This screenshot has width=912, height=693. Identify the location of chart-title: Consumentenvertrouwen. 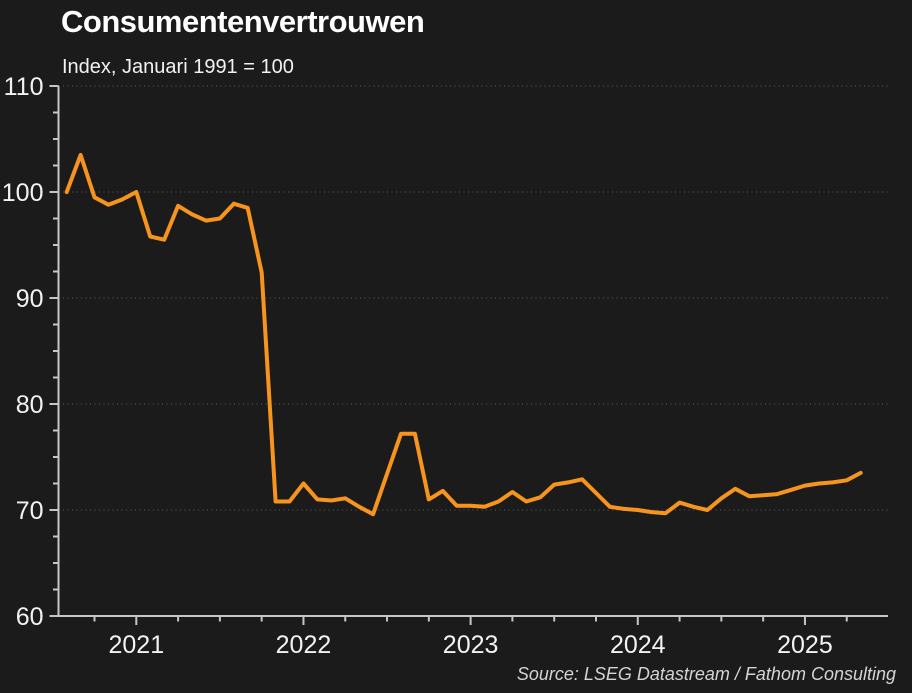
(243, 21).